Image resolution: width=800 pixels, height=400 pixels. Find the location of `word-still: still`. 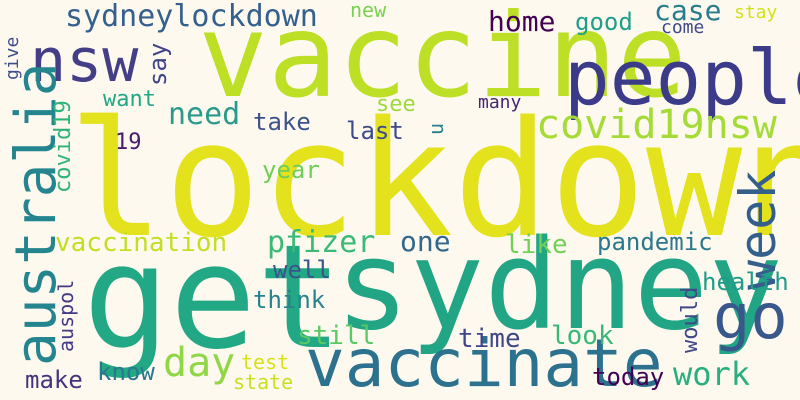

word-still: still is located at coordinates (336, 336).